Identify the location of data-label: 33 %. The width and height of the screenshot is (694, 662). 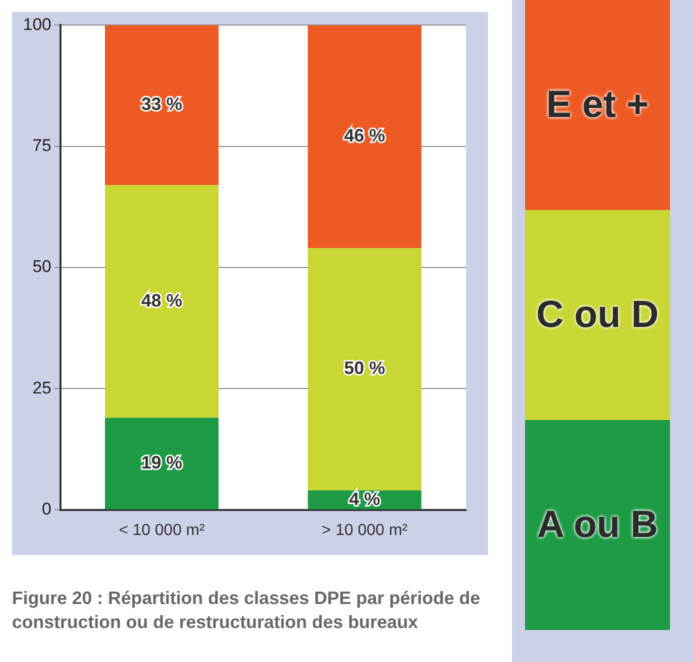
(161, 104).